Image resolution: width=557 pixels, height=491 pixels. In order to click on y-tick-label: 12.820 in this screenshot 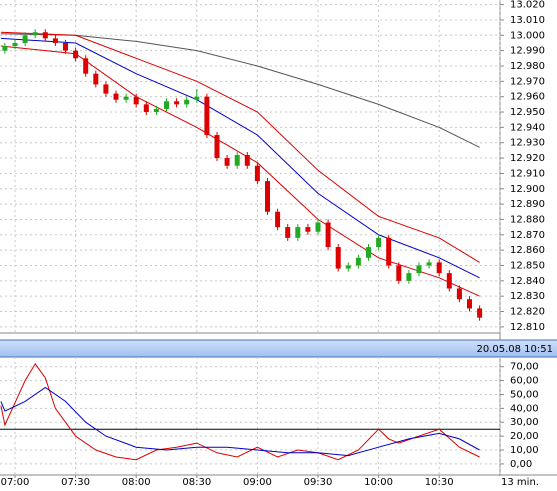, I will do `click(527, 312)`.